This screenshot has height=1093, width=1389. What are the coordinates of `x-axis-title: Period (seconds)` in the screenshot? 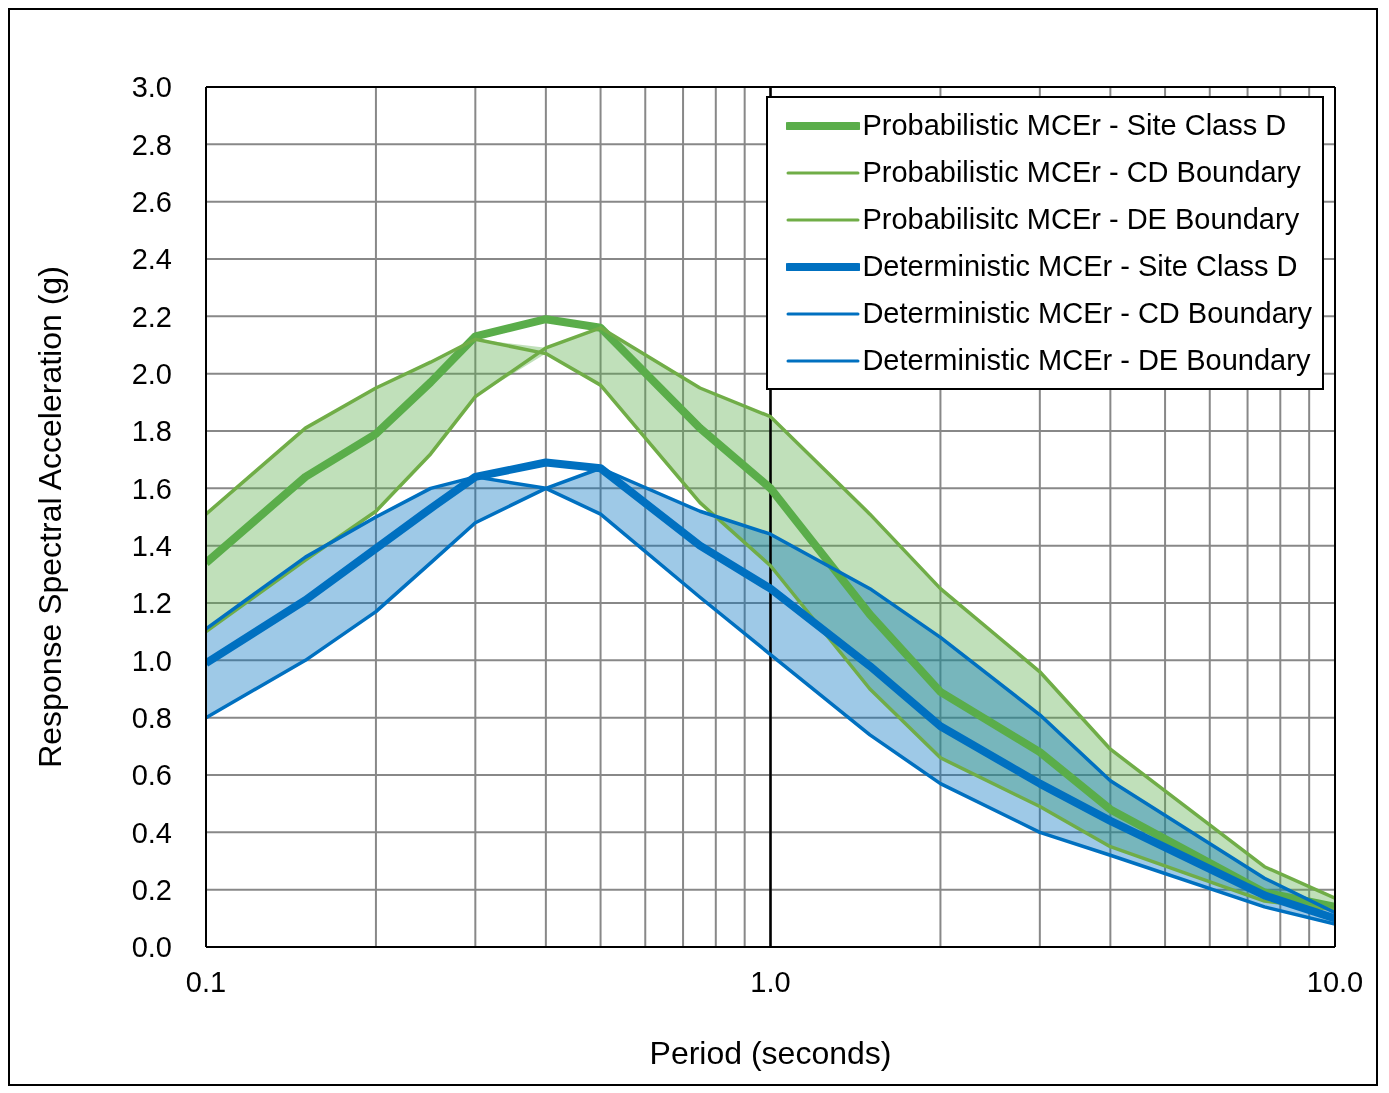 It's located at (770, 1053).